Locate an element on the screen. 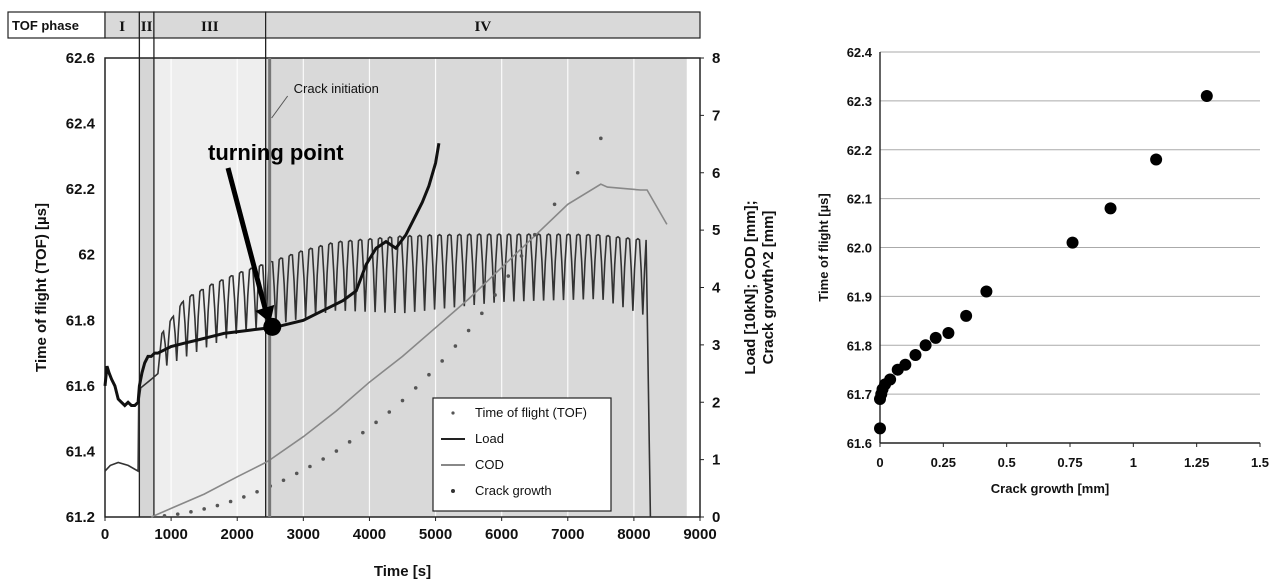 The width and height of the screenshot is (1281, 581). legend-entry-label: Load is located at coordinates (489, 438).